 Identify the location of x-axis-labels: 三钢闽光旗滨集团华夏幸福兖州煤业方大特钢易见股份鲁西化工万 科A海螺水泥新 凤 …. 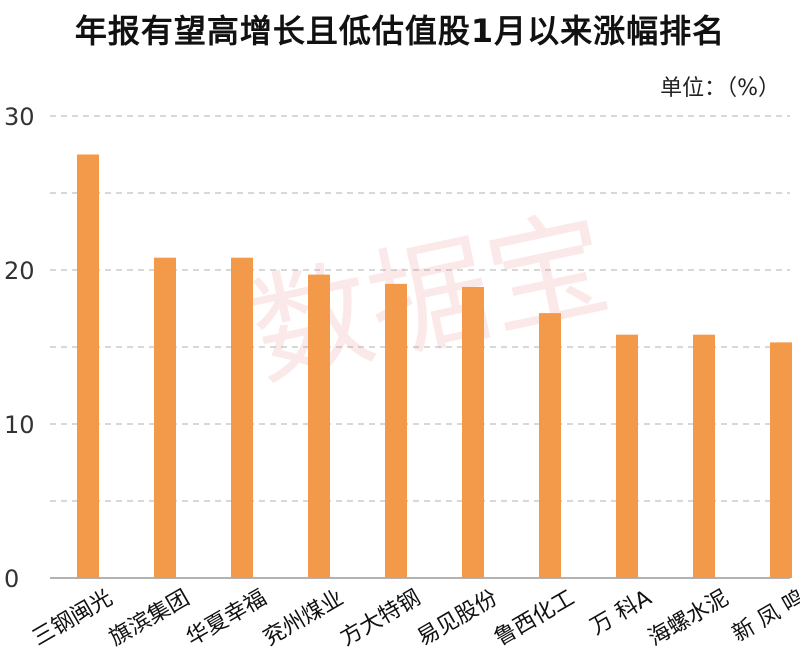
(414, 619).